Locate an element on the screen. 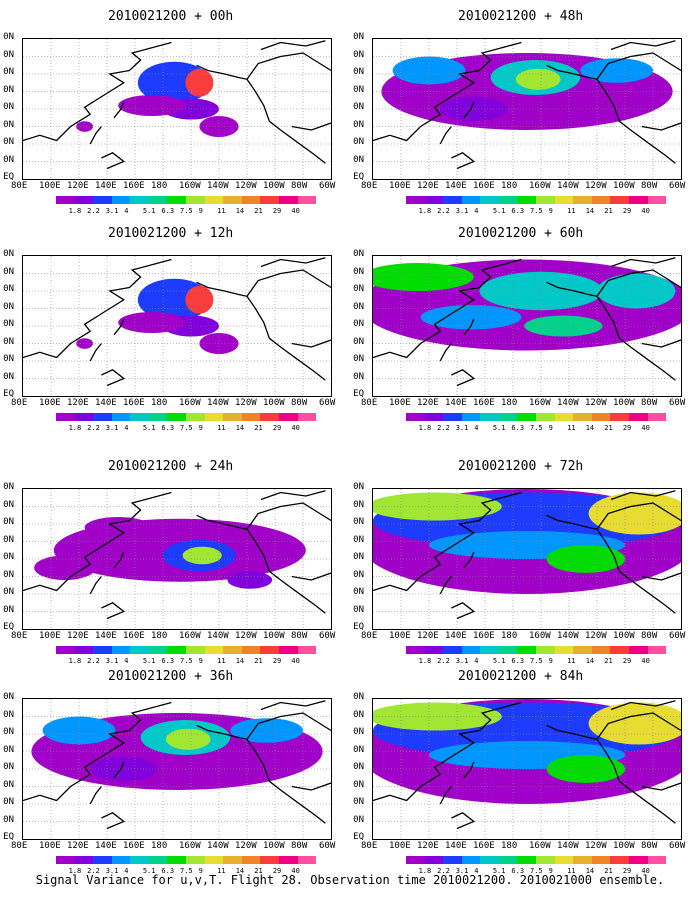 The image size is (700, 900). x-tick-label: 100E is located at coordinates (400, 186).